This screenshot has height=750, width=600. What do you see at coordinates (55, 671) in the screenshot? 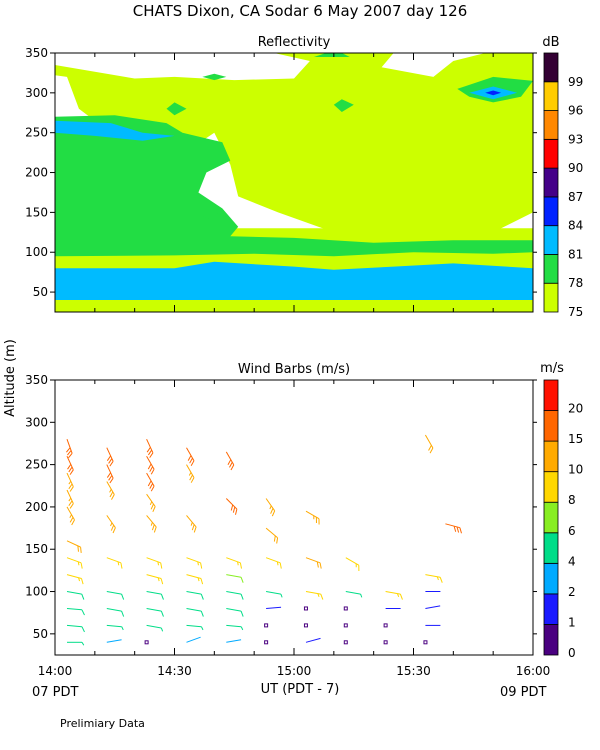
I see `x-tick-label: 14:00` at bounding box center [55, 671].